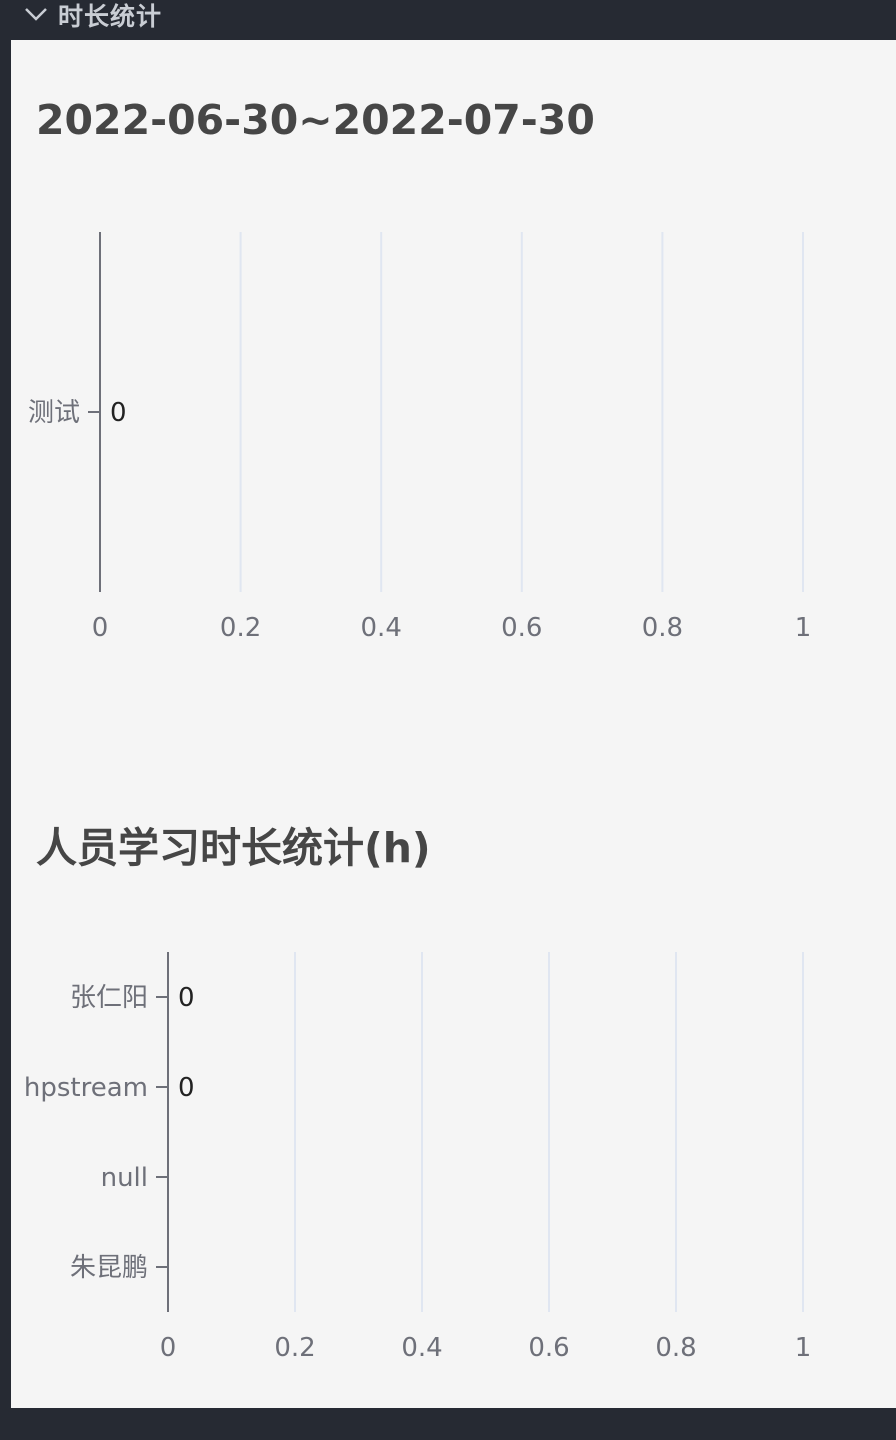  Describe the element at coordinates (110, 16) in the screenshot. I see `section-title: 时长统计` at that location.